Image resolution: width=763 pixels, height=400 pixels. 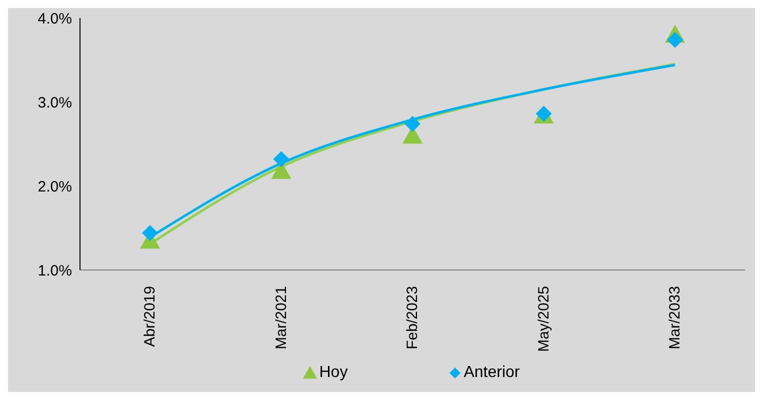 What do you see at coordinates (412, 318) in the screenshot?
I see `x-tick-label: Feb/2023` at bounding box center [412, 318].